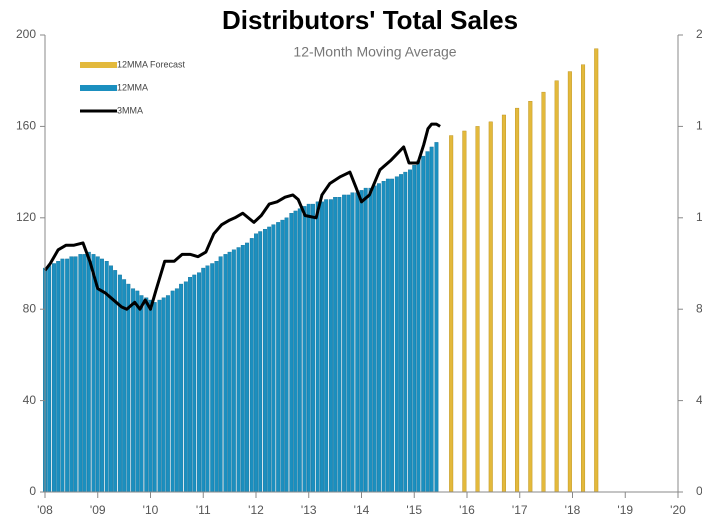 Image resolution: width=702 pixels, height=523 pixels. Describe the element at coordinates (374, 52) in the screenshot. I see `chart-subtitle: 12-Month Moving Average` at that location.